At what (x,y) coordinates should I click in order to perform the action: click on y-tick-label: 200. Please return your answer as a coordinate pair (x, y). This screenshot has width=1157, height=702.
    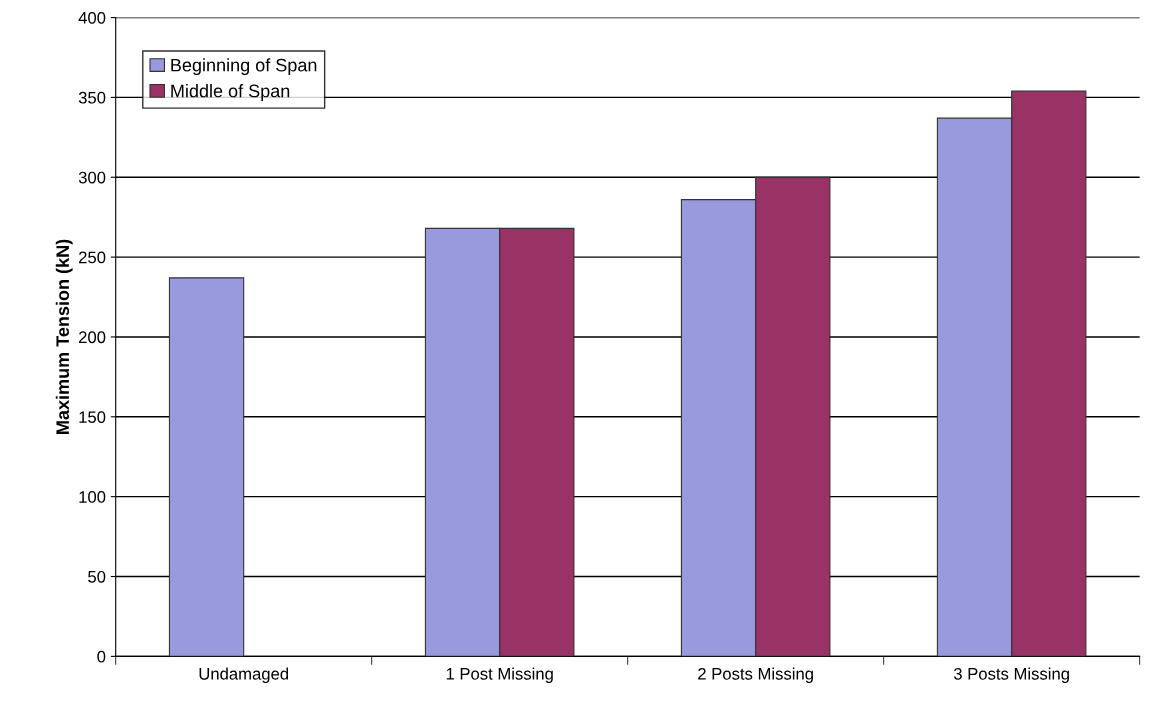
    Looking at the image, I should click on (92, 337).